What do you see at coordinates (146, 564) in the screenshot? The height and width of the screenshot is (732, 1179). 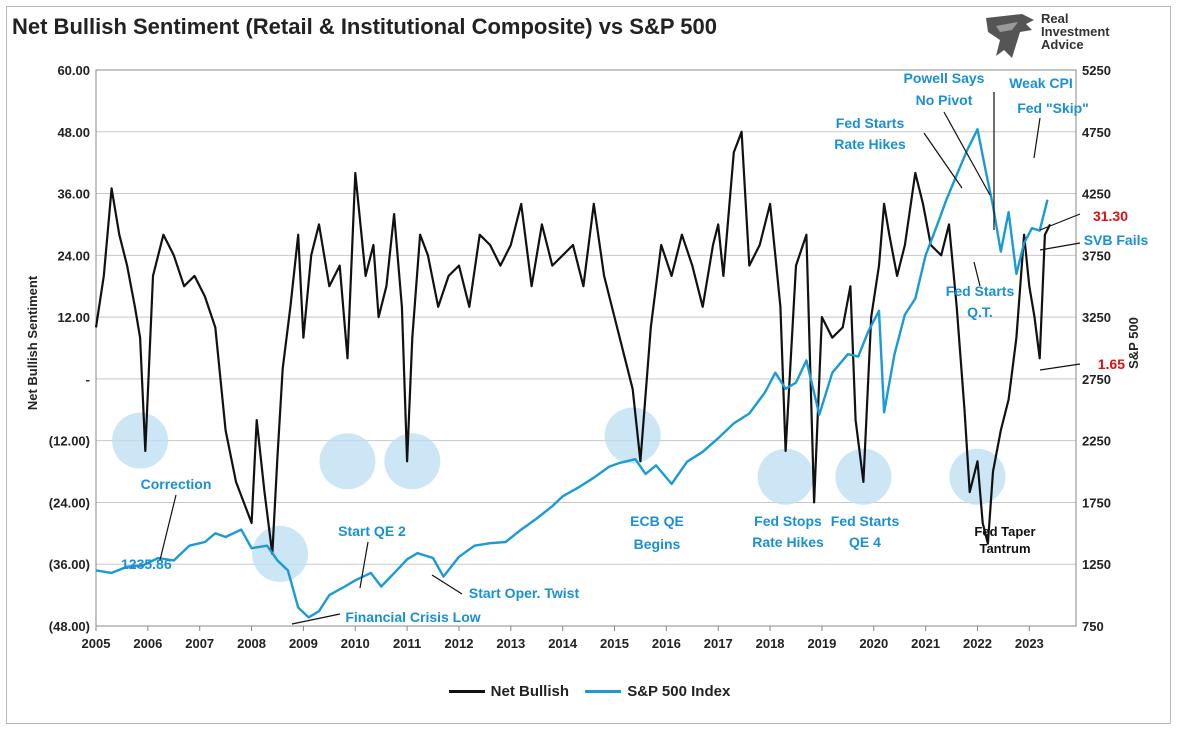 I see `annotation-label: 1235.86` at bounding box center [146, 564].